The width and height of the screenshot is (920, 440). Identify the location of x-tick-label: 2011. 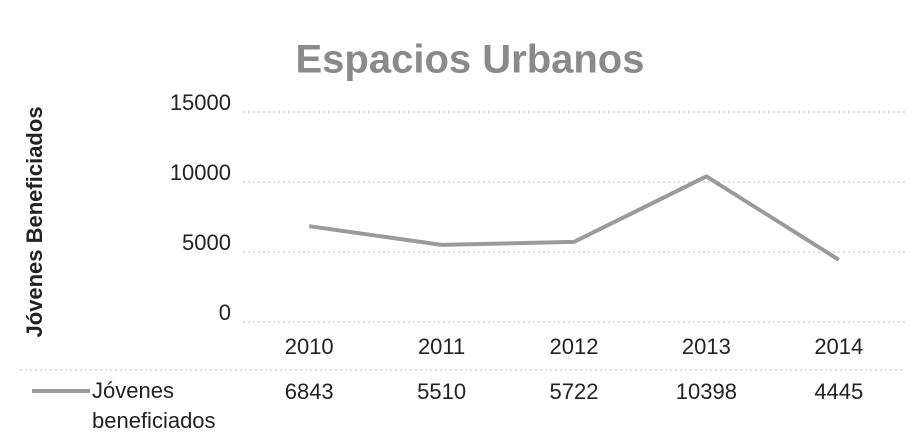
(441, 346).